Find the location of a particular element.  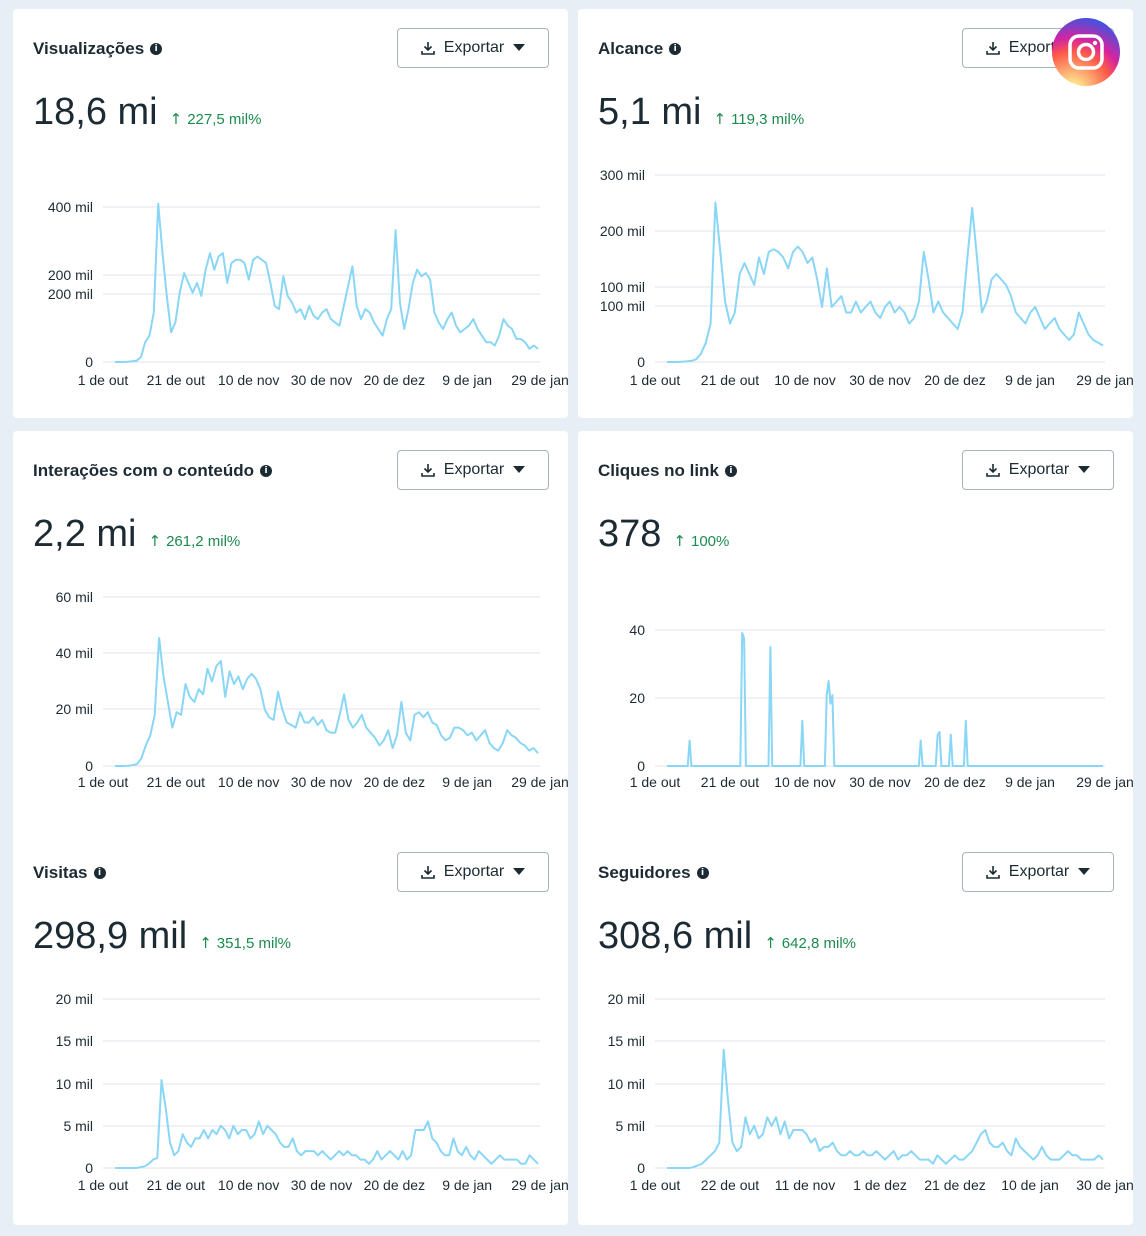

card-title-label: Cliques no link is located at coordinates (658, 470).